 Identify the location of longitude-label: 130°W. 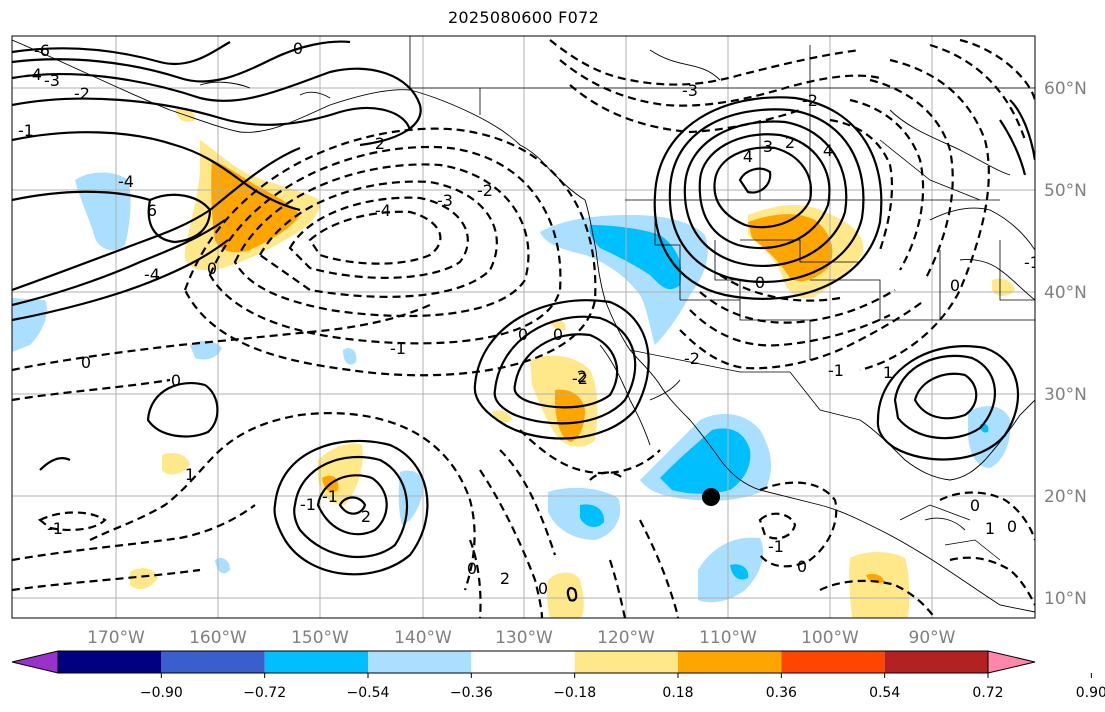
(524, 638).